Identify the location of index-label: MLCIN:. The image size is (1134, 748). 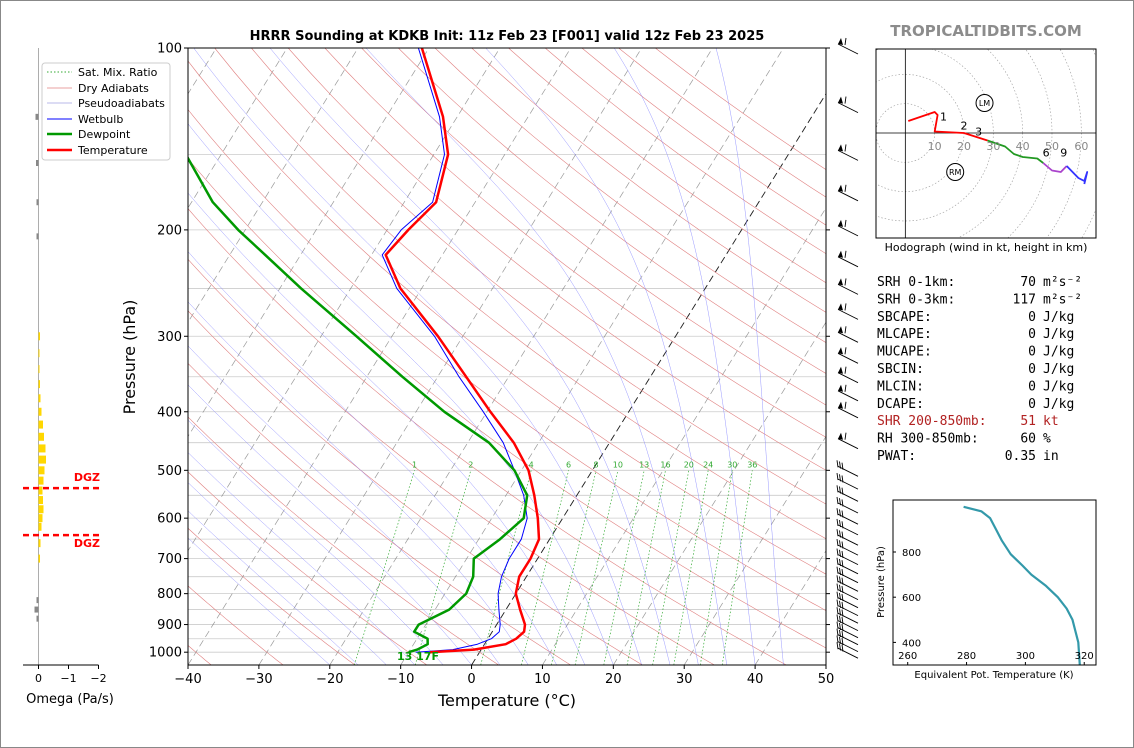
(900, 386).